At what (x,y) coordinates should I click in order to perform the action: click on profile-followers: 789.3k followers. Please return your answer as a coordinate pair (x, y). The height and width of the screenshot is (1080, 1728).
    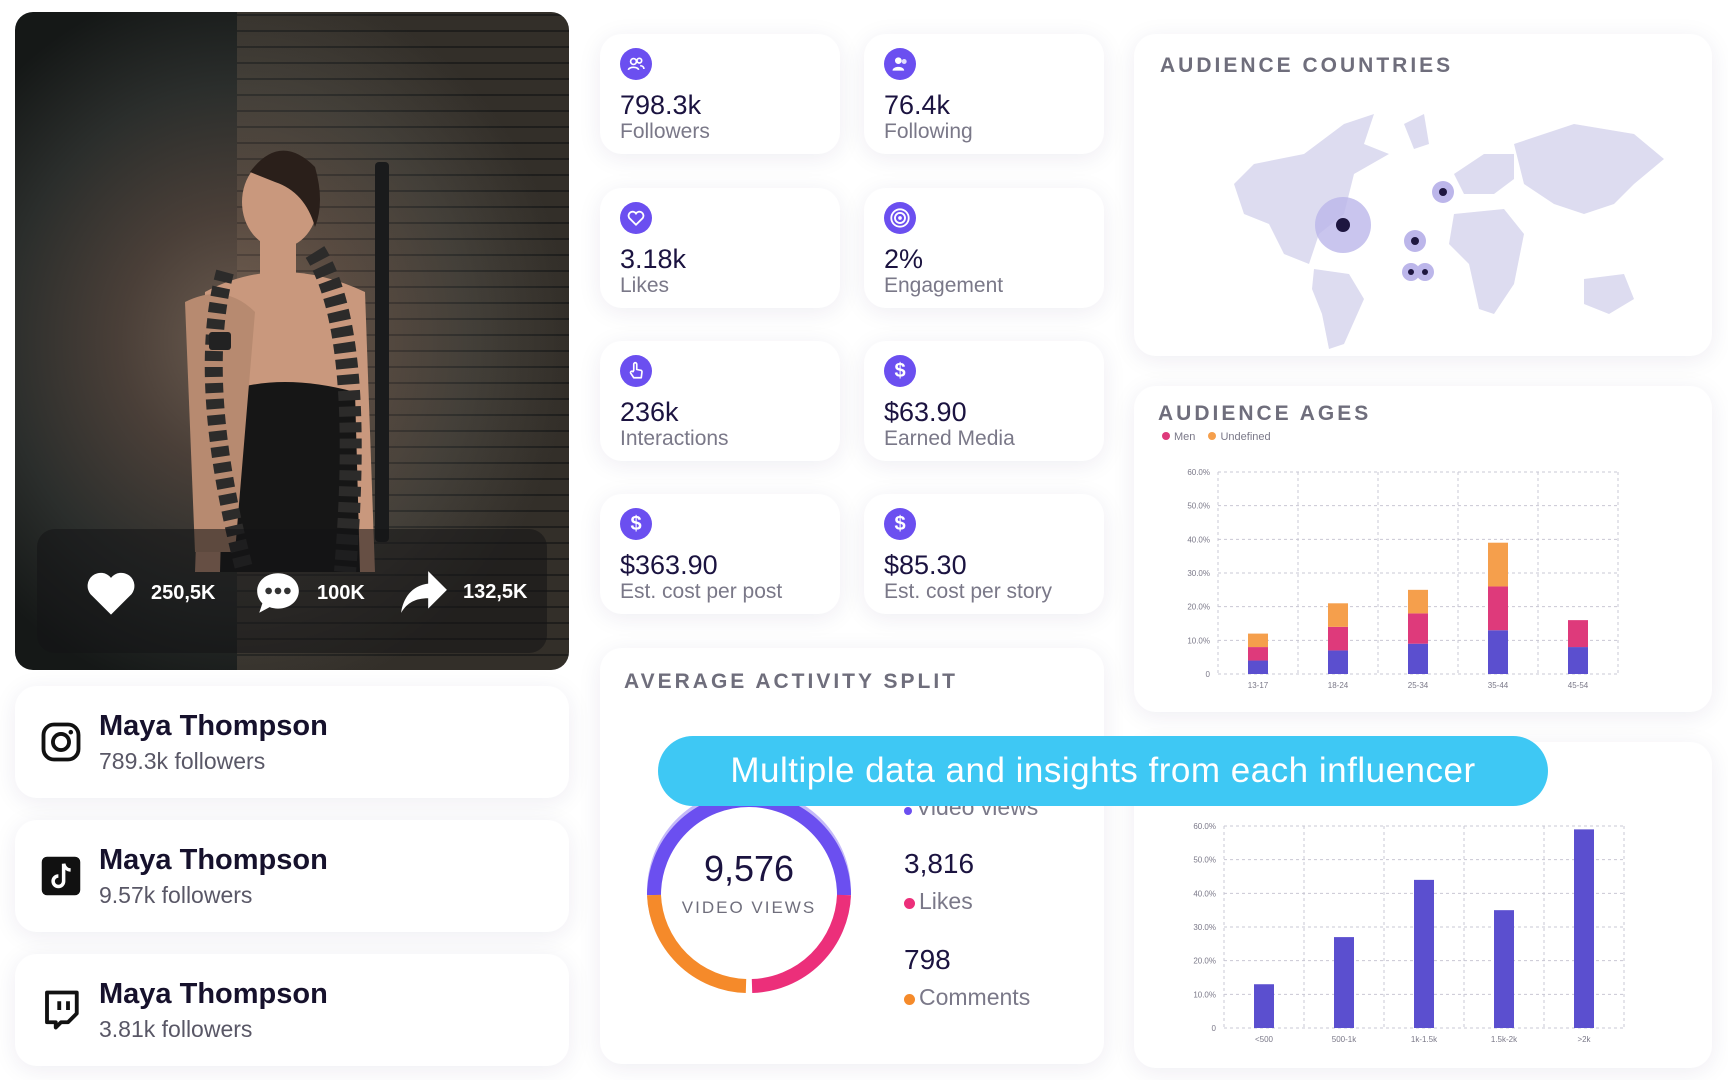
    Looking at the image, I should click on (182, 761).